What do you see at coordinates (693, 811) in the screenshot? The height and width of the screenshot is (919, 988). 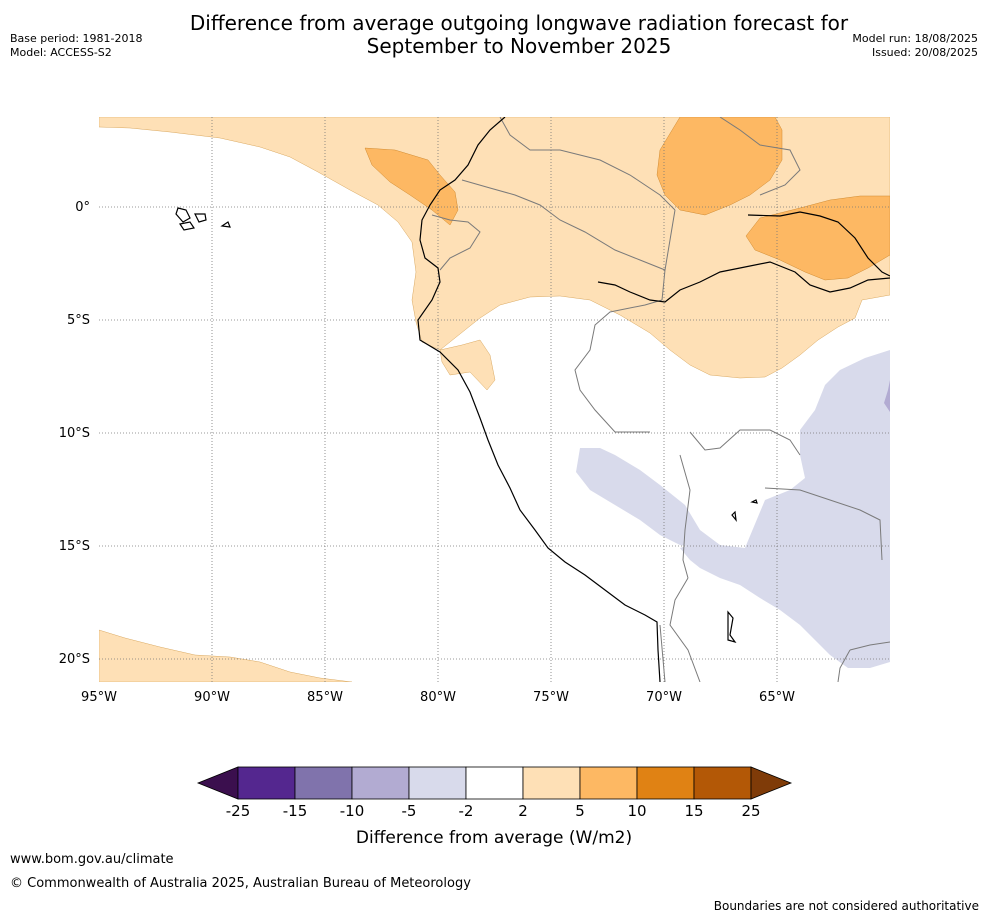 I see `colorbar-tick-label: 15` at bounding box center [693, 811].